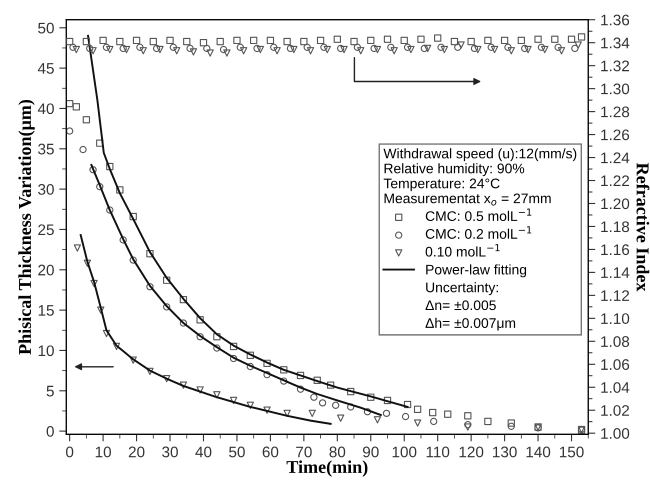 The width and height of the screenshot is (650, 481). I want to click on x-tick-label: 10, so click(104, 452).